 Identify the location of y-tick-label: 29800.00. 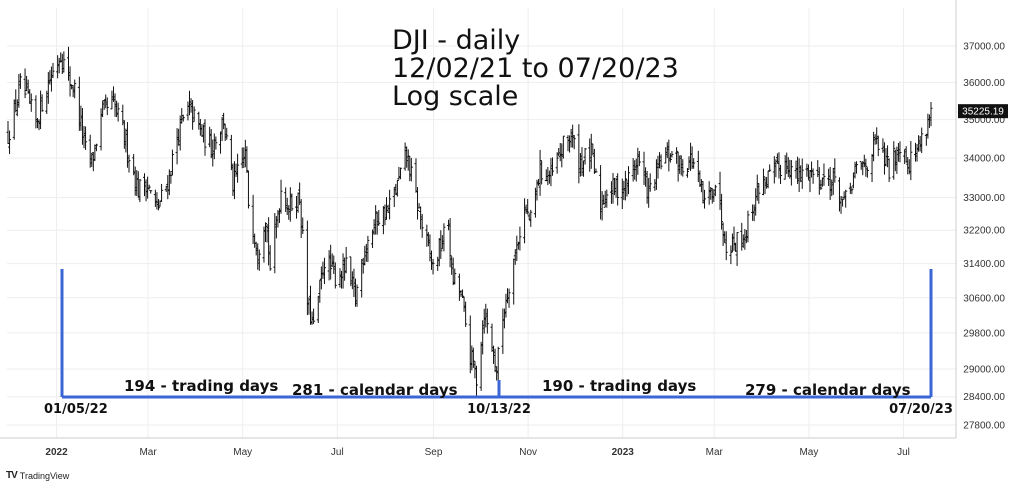
(984, 333).